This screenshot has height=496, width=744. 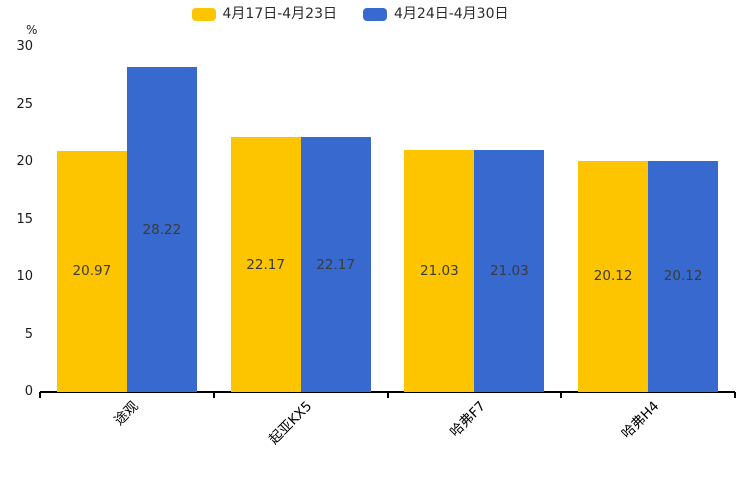 I want to click on legend-item-week2: 4月24日-4月30日, so click(x=436, y=14).